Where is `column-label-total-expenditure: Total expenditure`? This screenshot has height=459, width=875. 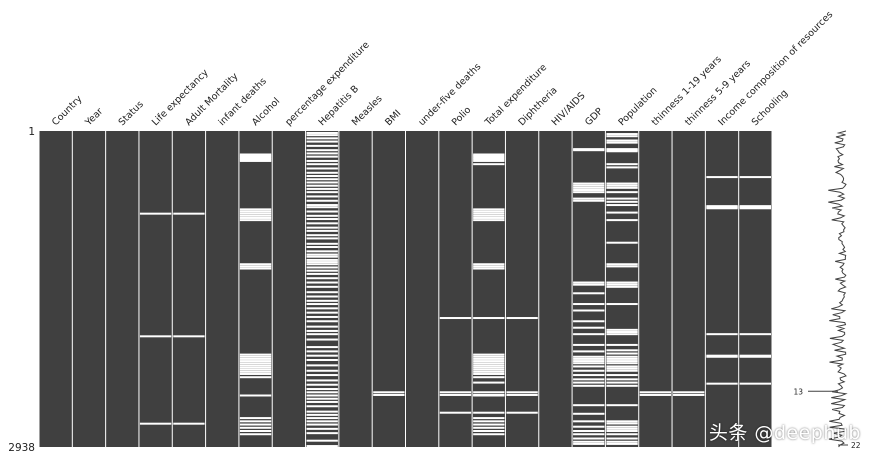
column-label-total-expenditure: Total expenditure is located at coordinates (515, 95).